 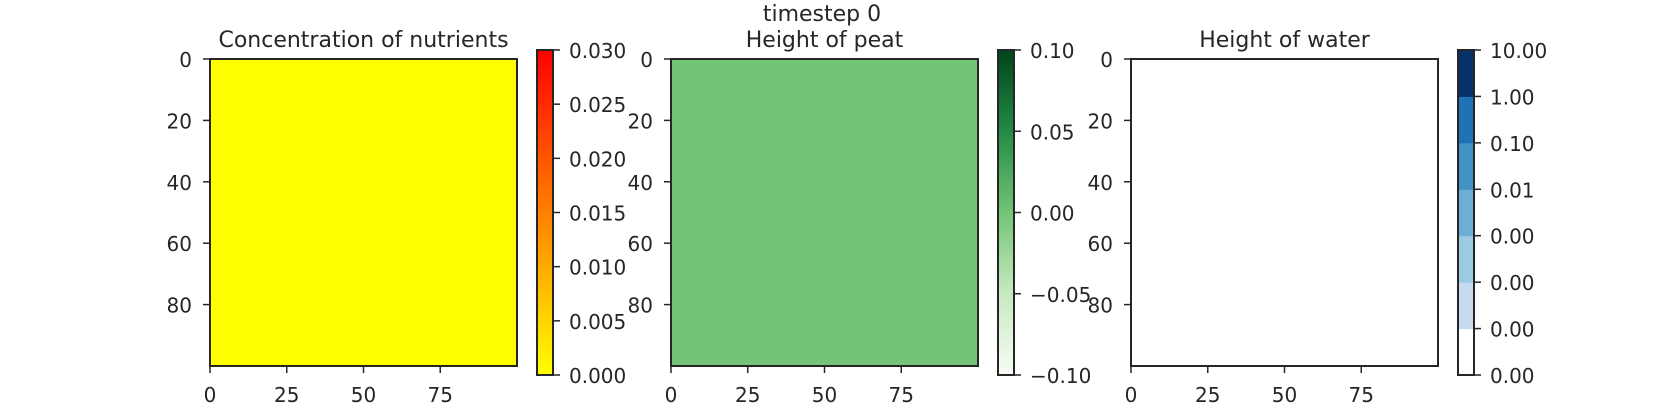 I want to click on chart-title: Height of peat, so click(x=825, y=40).